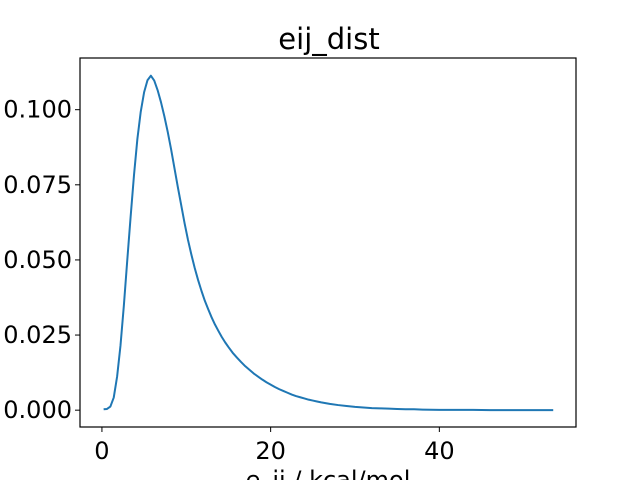 The width and height of the screenshot is (640, 480). What do you see at coordinates (37, 260) in the screenshot?
I see `y-tick-label: 0.050` at bounding box center [37, 260].